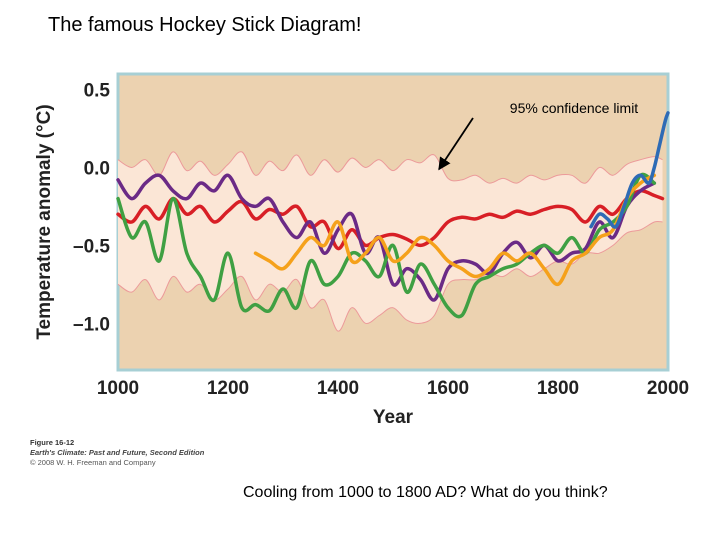 The width and height of the screenshot is (720, 540). What do you see at coordinates (668, 388) in the screenshot?
I see `x-tick-label: 2000` at bounding box center [668, 388].